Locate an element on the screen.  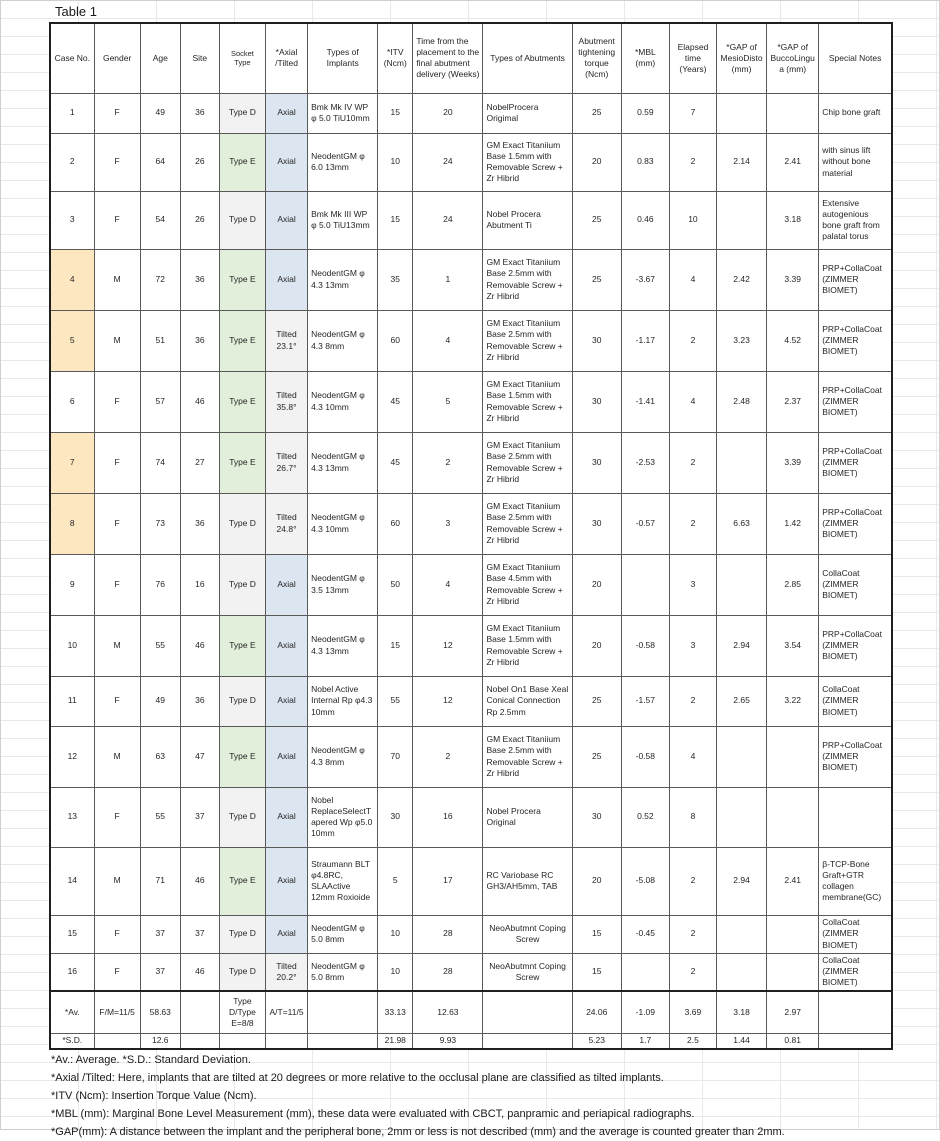
summary-cell-abutment is located at coordinates (527, 1041).